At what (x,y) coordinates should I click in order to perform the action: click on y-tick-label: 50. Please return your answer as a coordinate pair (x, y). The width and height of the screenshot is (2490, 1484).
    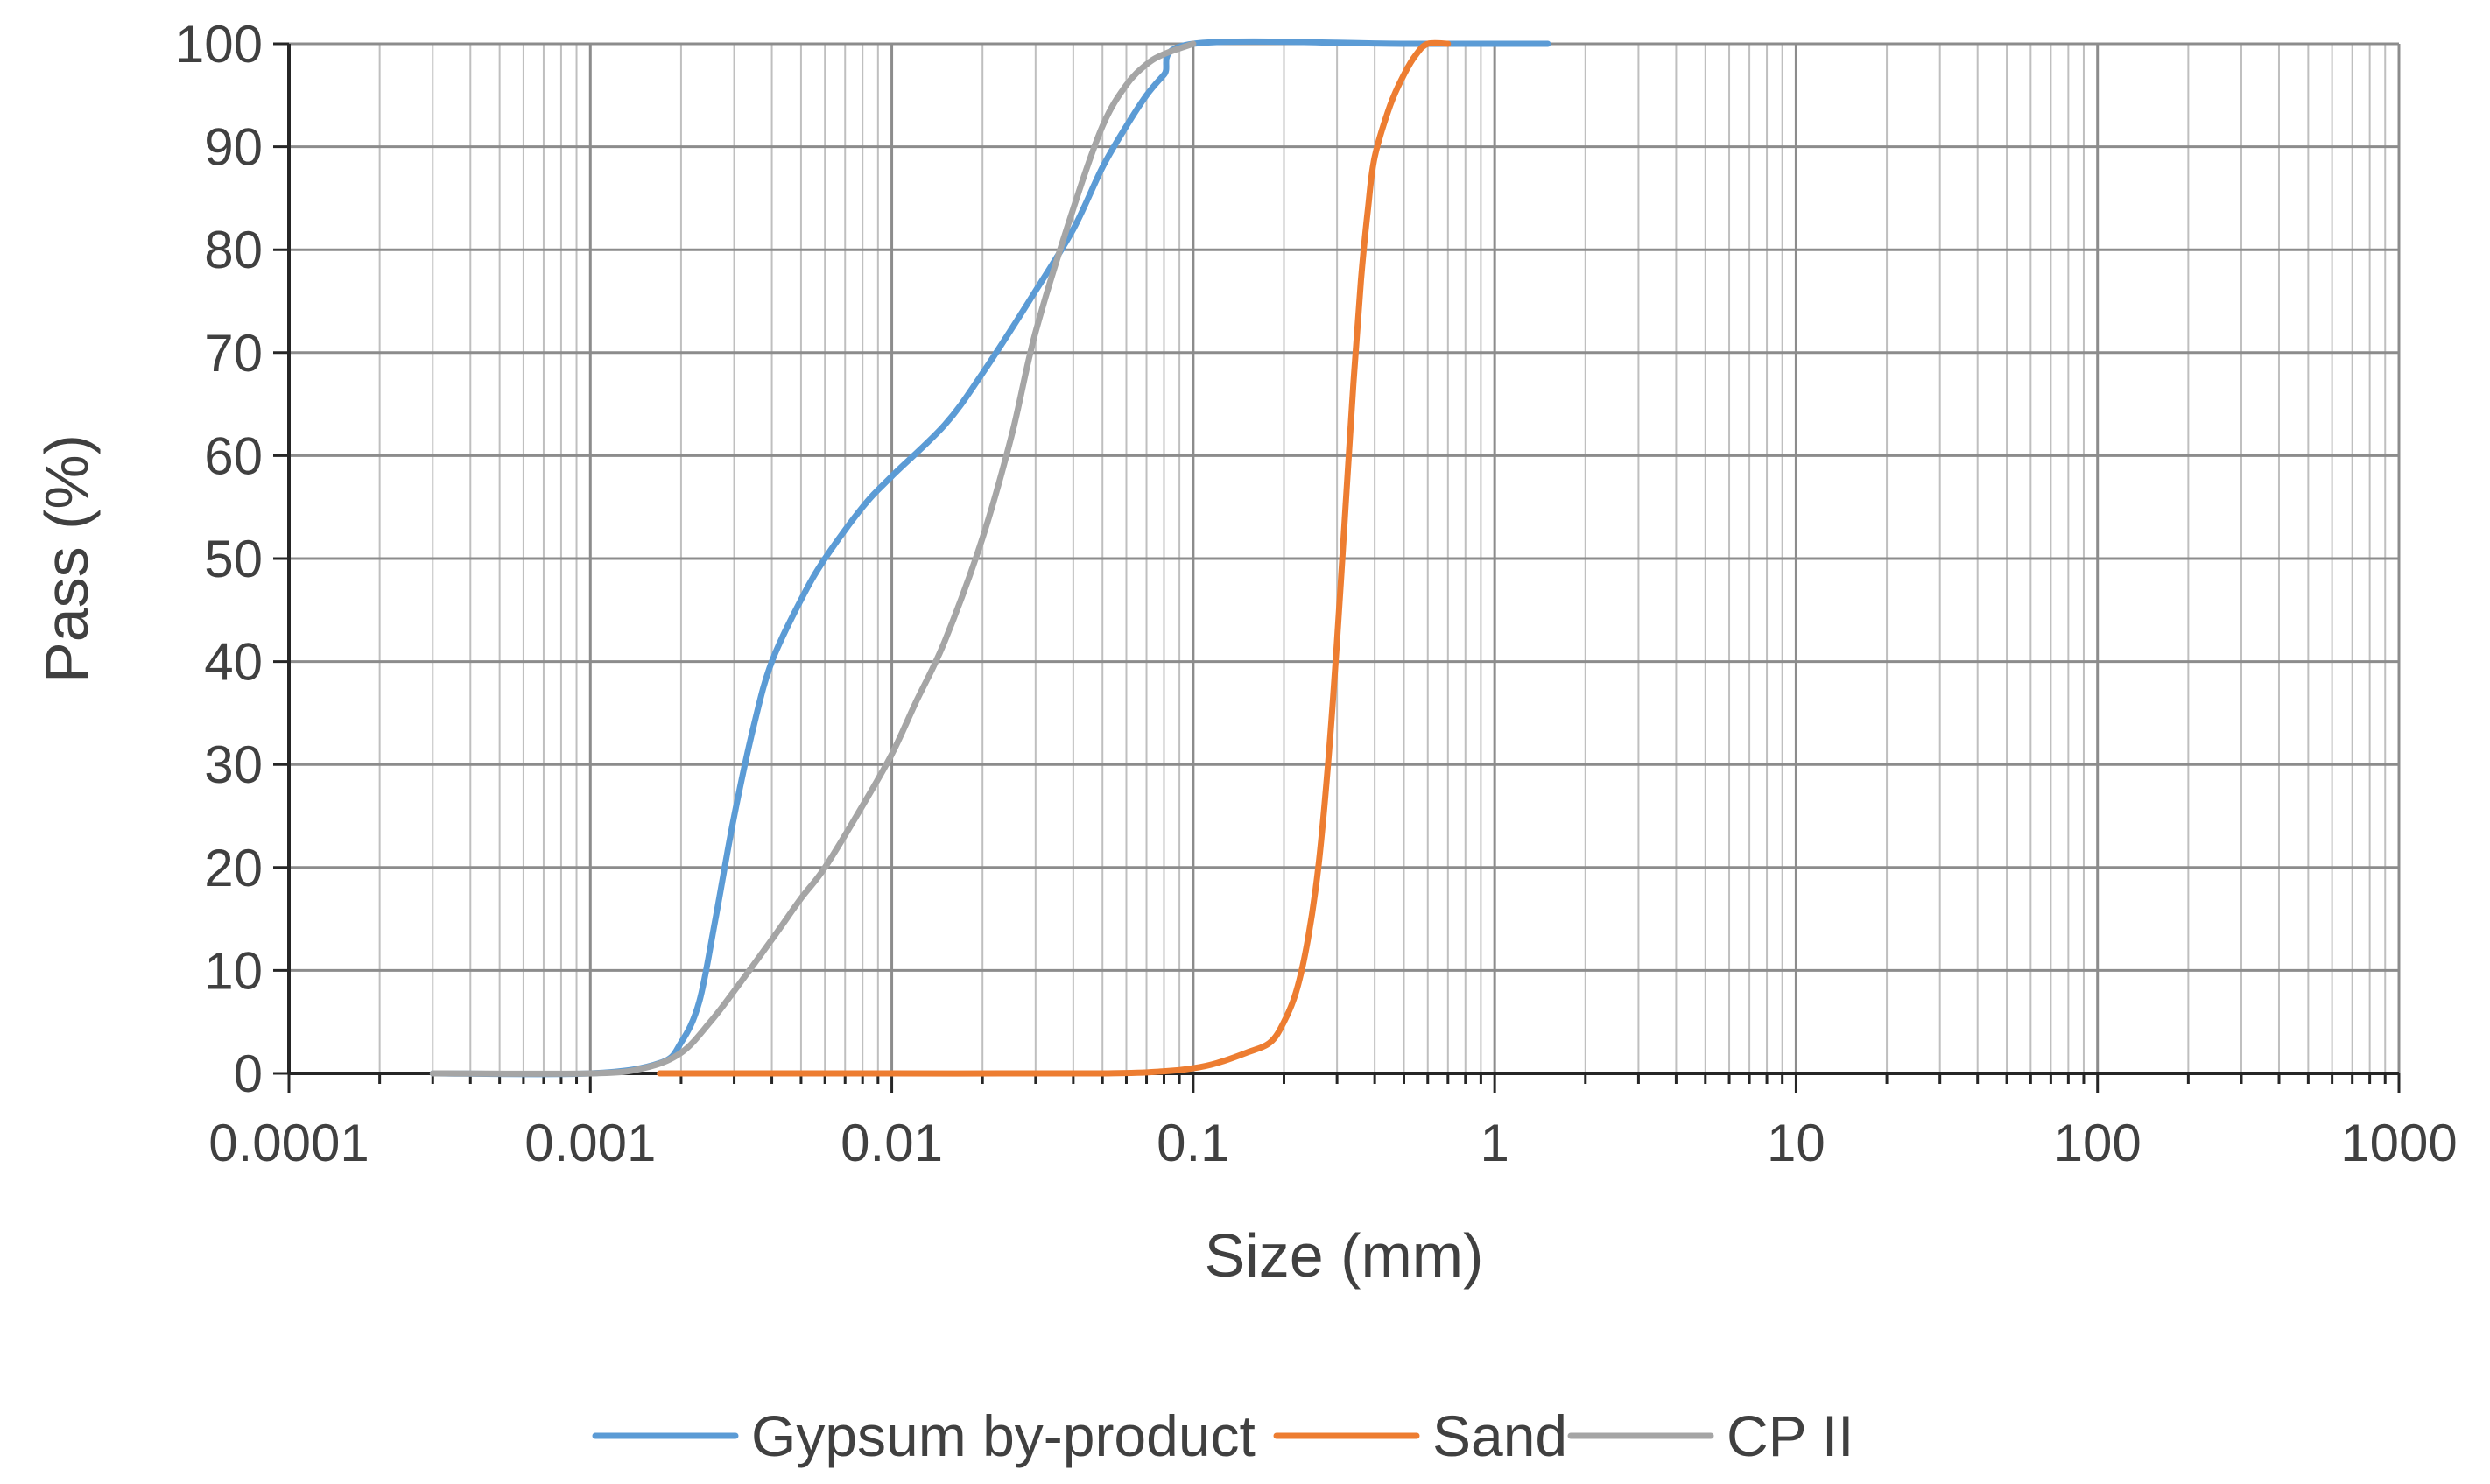
    Looking at the image, I should click on (233, 559).